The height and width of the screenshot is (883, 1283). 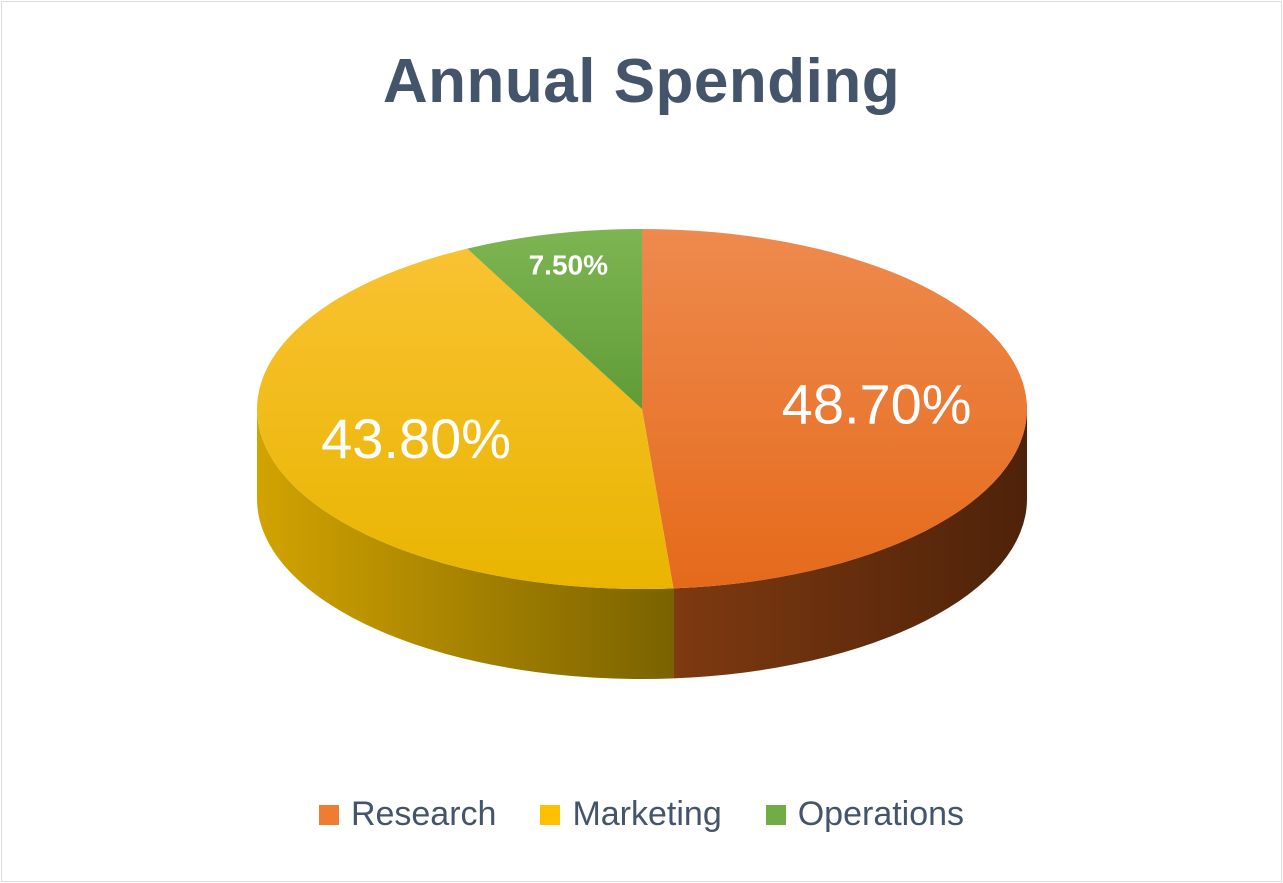 I want to click on legend-item-research: Research, so click(x=407, y=814).